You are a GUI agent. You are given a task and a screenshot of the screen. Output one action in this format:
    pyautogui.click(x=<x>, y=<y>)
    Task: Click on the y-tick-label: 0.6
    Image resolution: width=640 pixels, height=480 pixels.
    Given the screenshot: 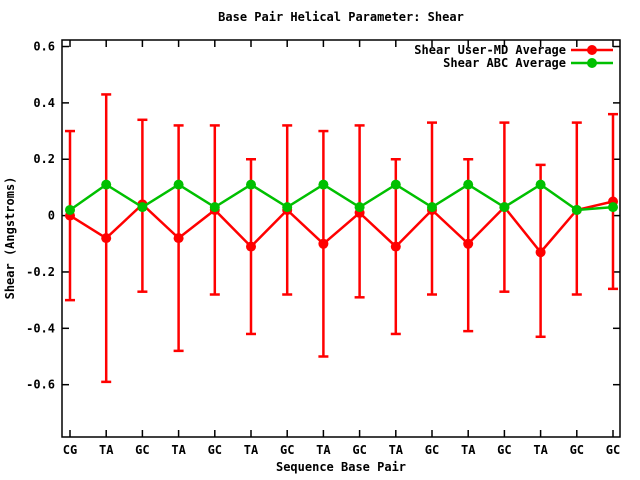 What is the action you would take?
    pyautogui.click(x=44, y=47)
    